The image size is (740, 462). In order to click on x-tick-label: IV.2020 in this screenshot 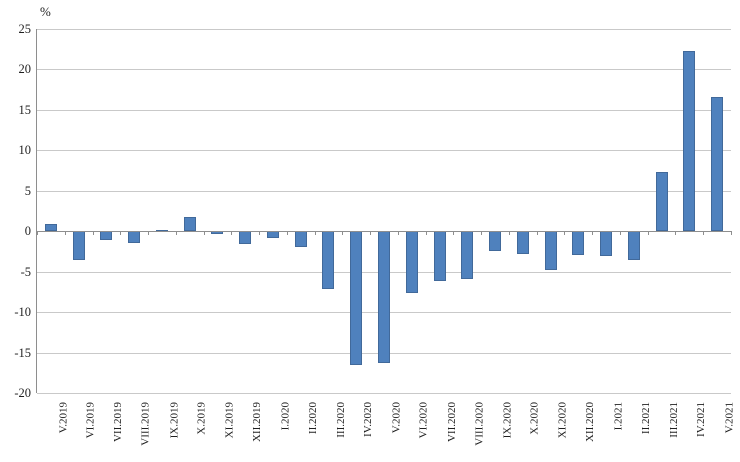, I will do `click(368, 419)`.